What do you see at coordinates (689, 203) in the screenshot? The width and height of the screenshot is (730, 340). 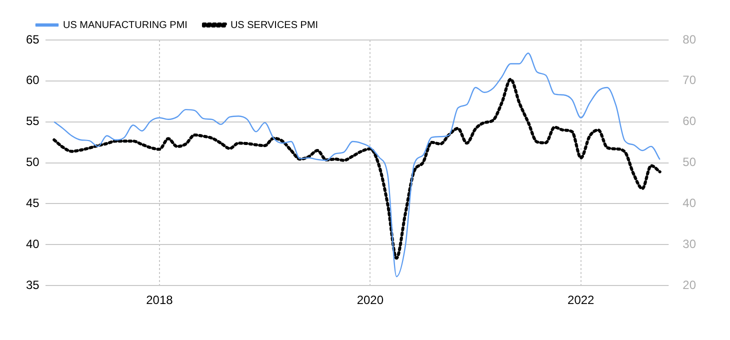 I see `y2-tick-label: 40` at bounding box center [689, 203].